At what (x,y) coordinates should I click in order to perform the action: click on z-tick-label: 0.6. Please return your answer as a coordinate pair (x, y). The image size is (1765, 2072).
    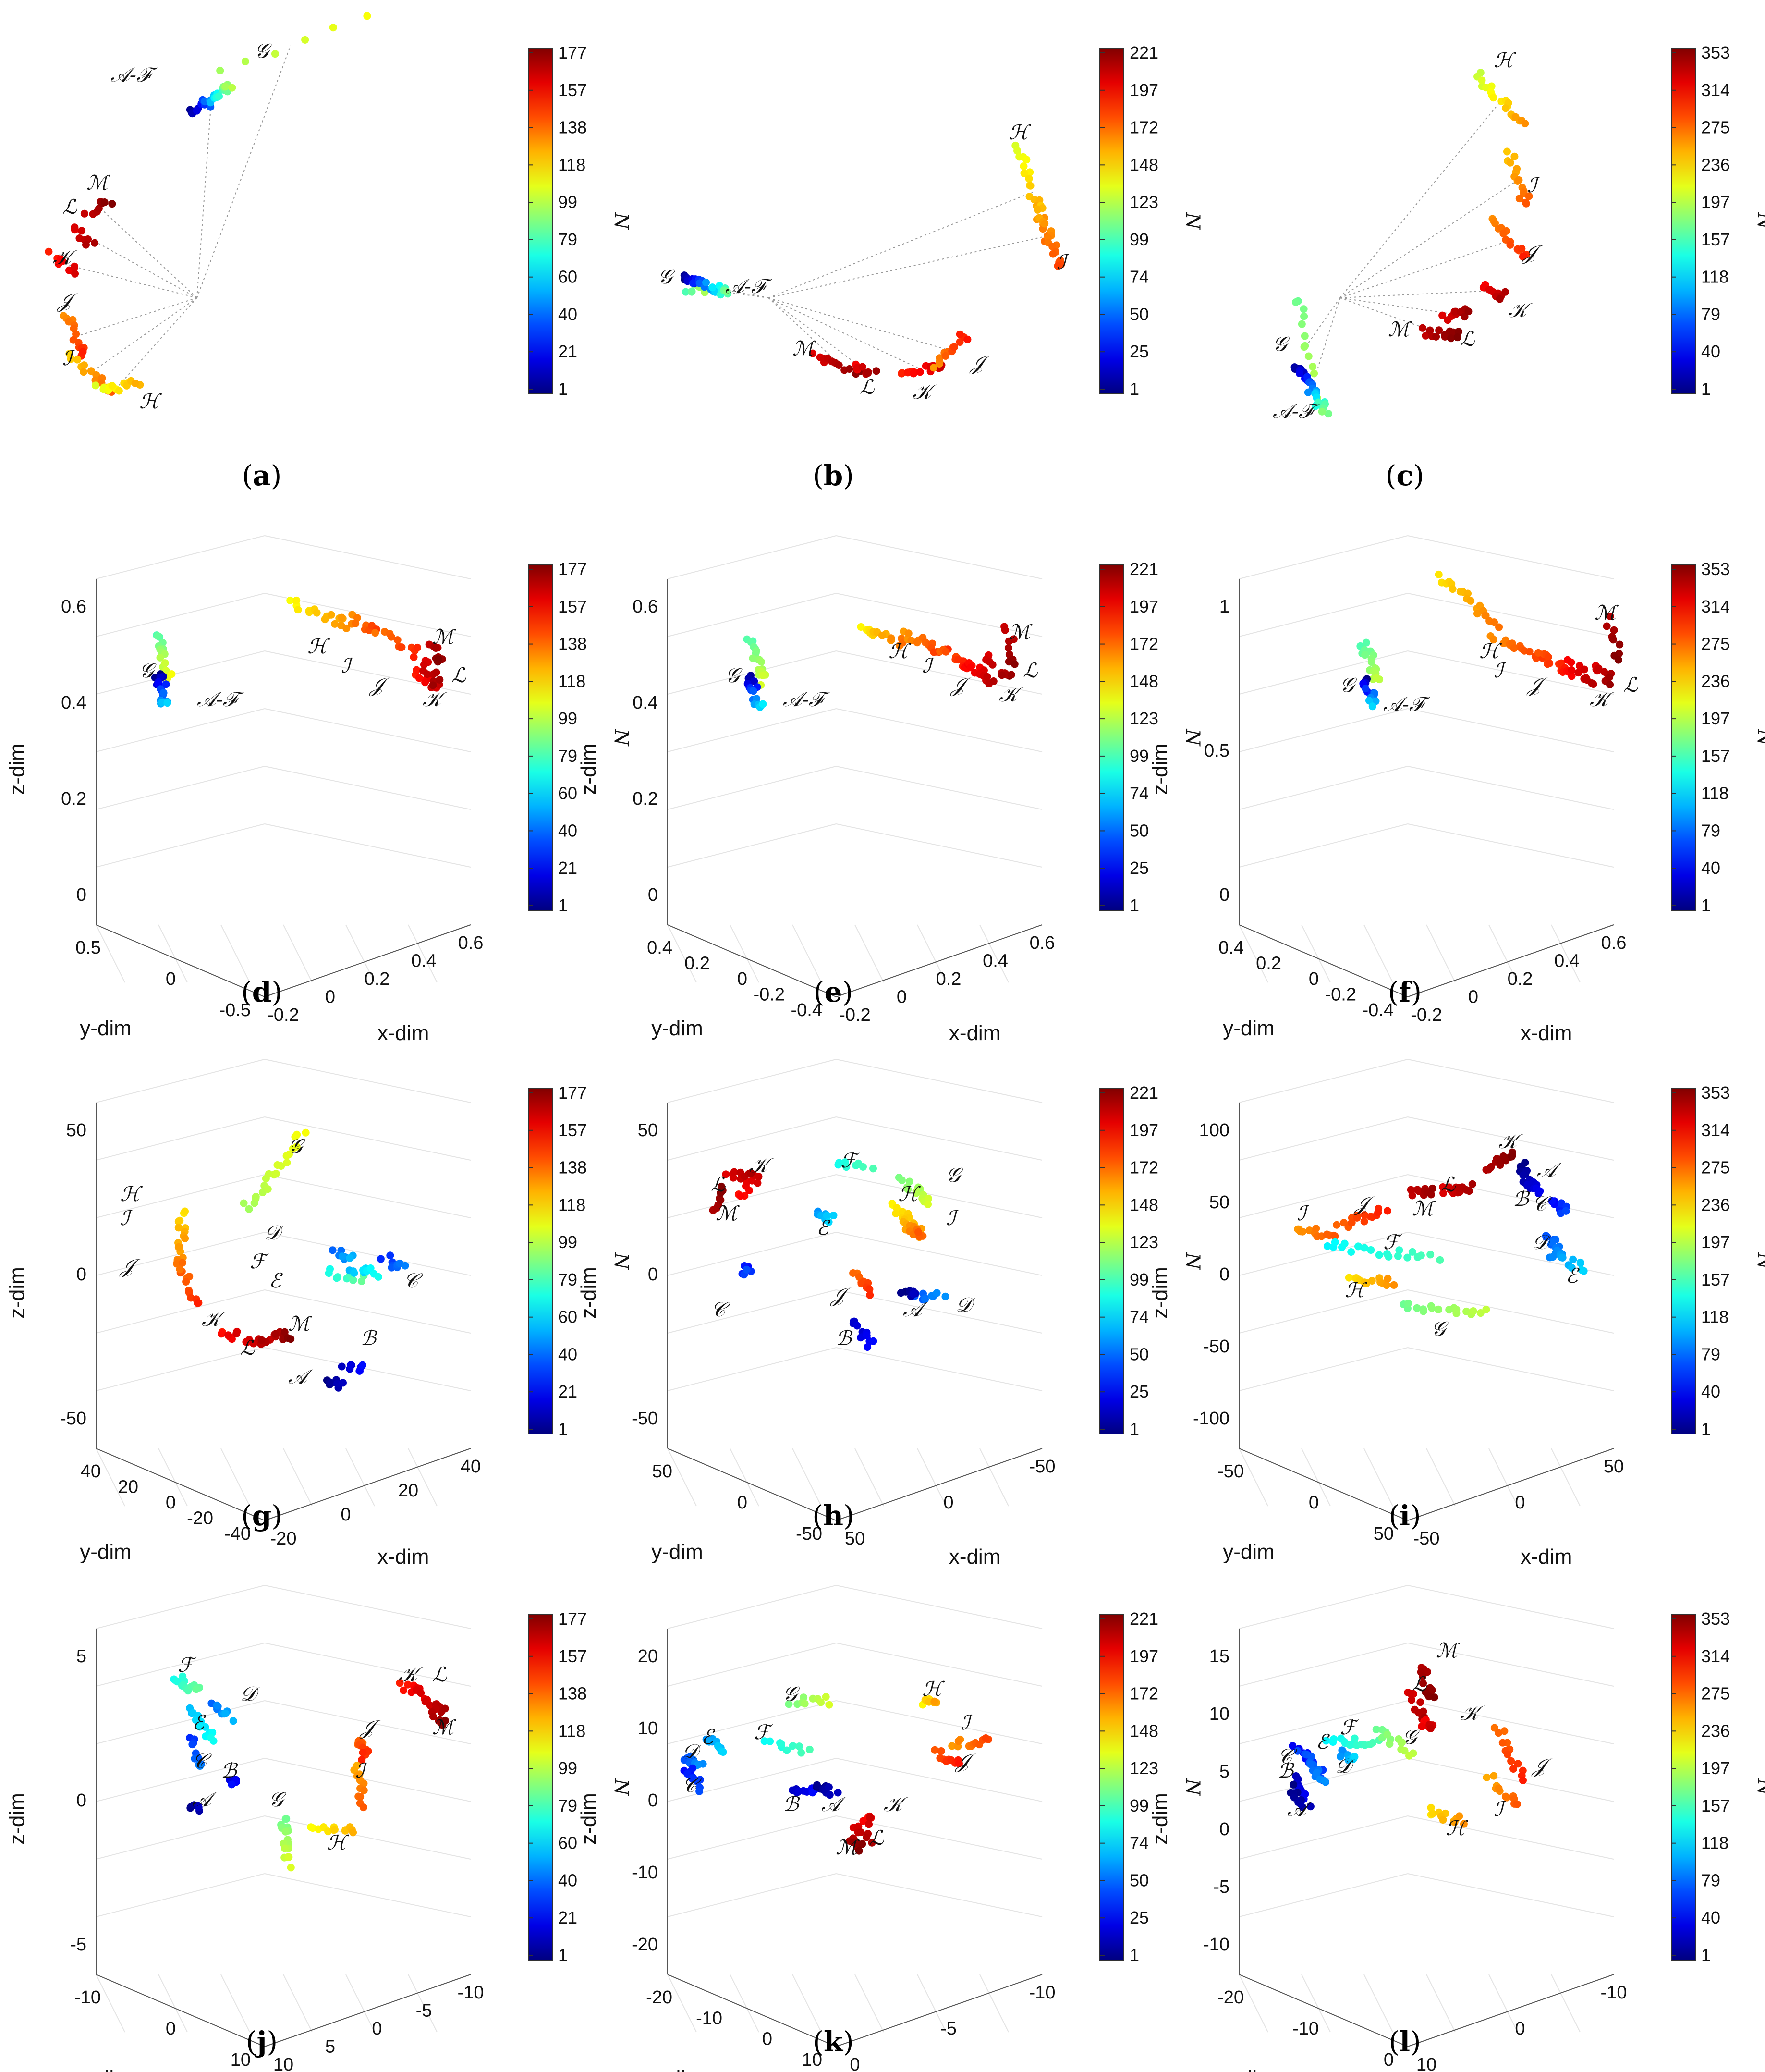
    Looking at the image, I should click on (645, 607).